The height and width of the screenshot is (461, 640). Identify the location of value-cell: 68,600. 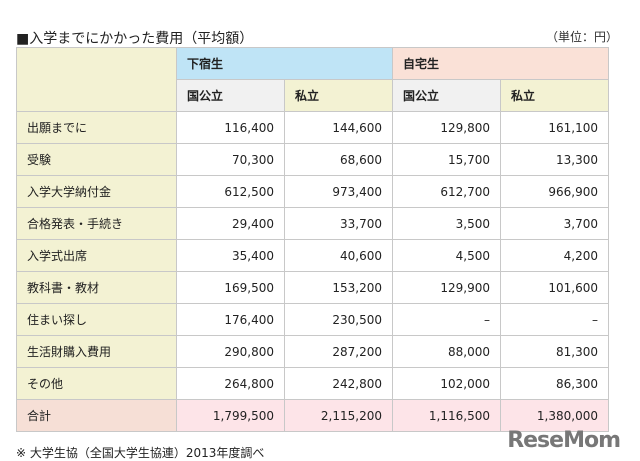
(338, 159).